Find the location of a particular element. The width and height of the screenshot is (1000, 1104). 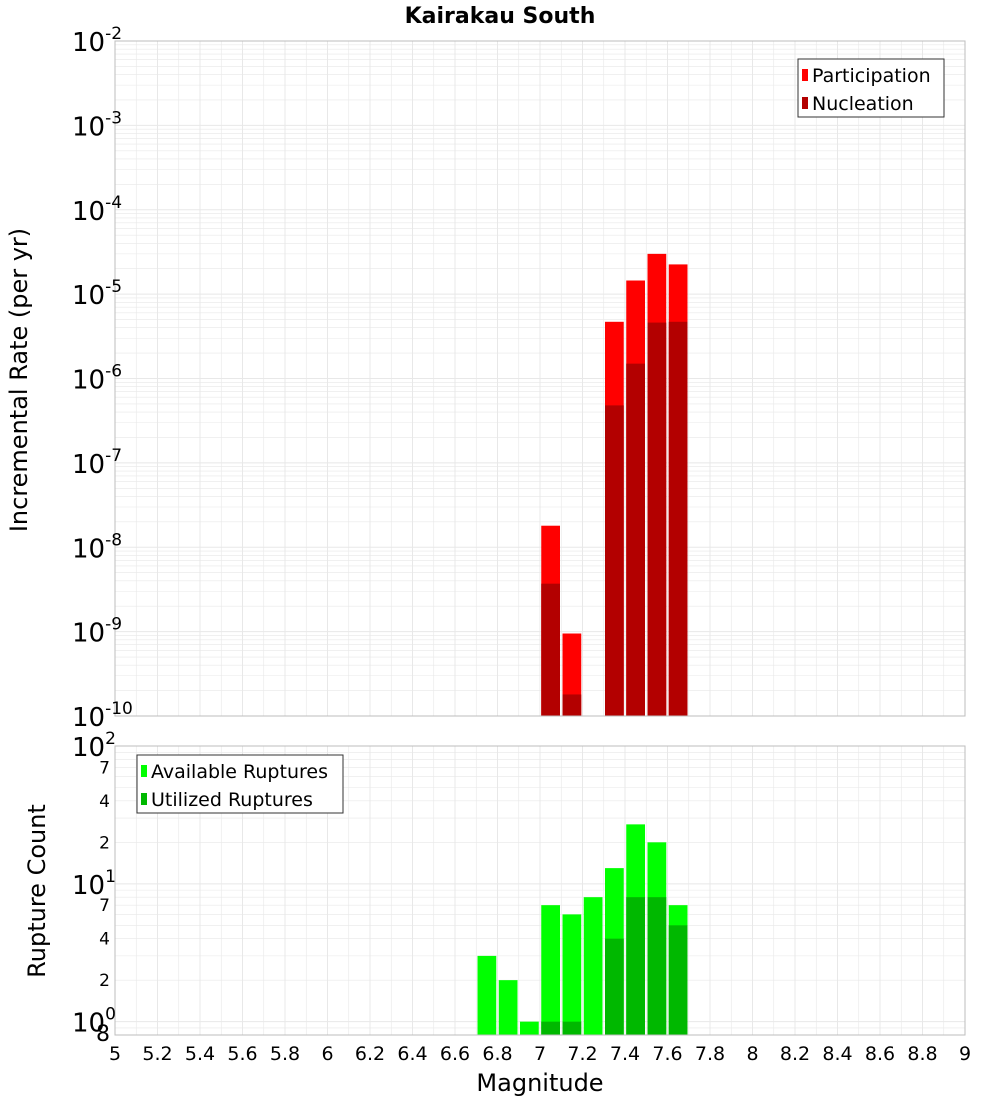

top-legend-label: Nucleation is located at coordinates (863, 104).